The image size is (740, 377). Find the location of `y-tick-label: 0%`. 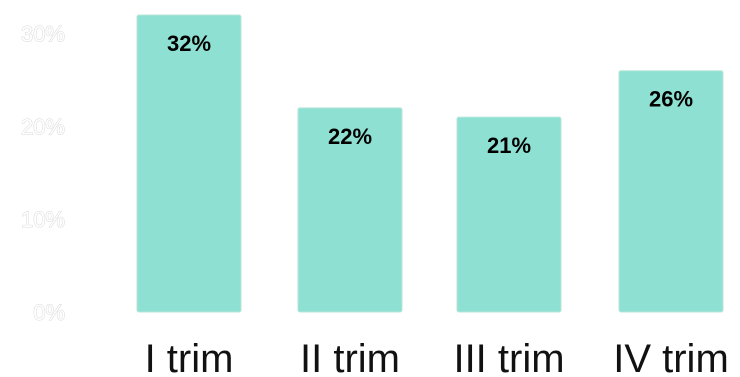

y-tick-label: 0% is located at coordinates (49, 312).